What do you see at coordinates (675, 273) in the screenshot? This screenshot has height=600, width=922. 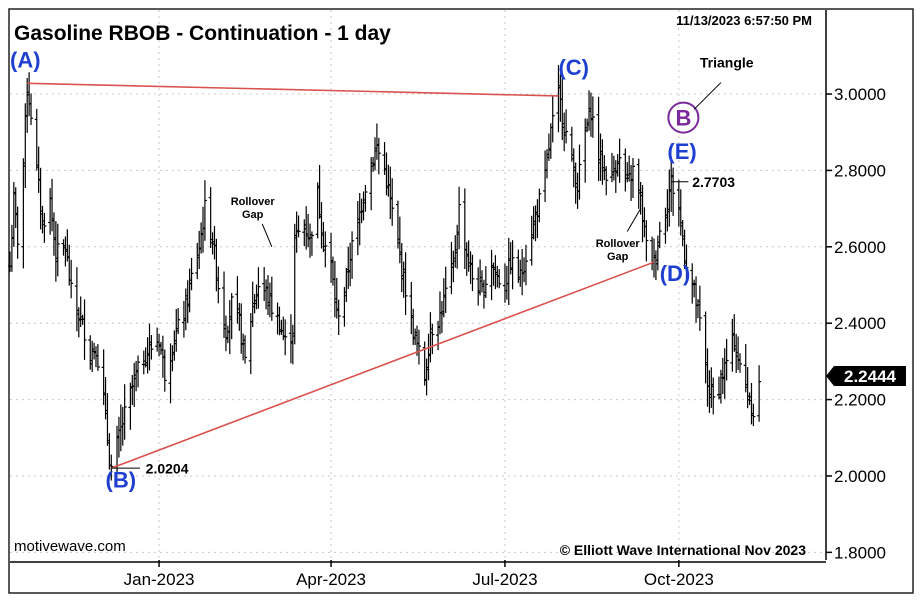 I see `wave-label: (D)` at bounding box center [675, 273].